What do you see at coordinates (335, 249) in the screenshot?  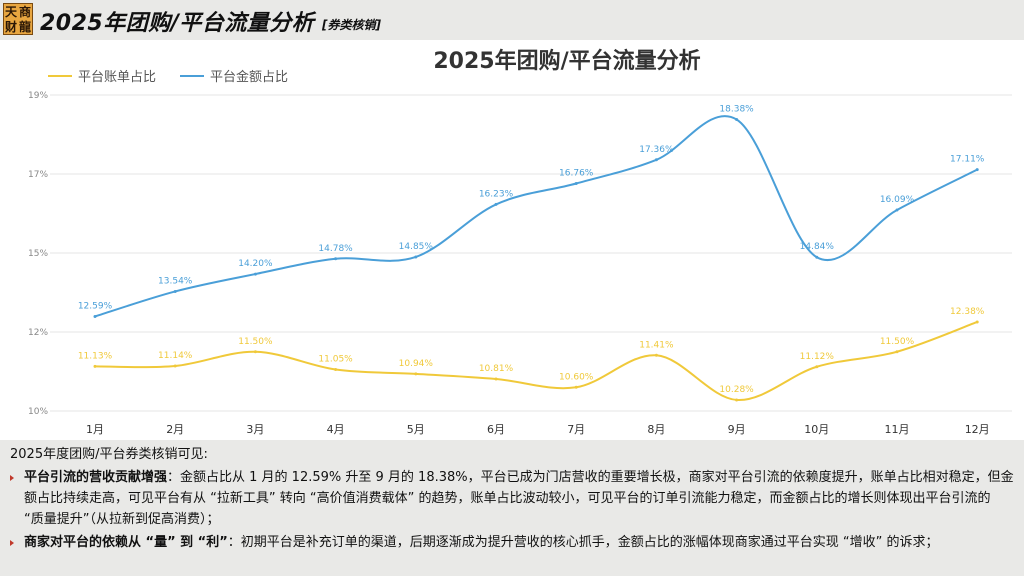 I see `data-label: 14.78%` at bounding box center [335, 249].